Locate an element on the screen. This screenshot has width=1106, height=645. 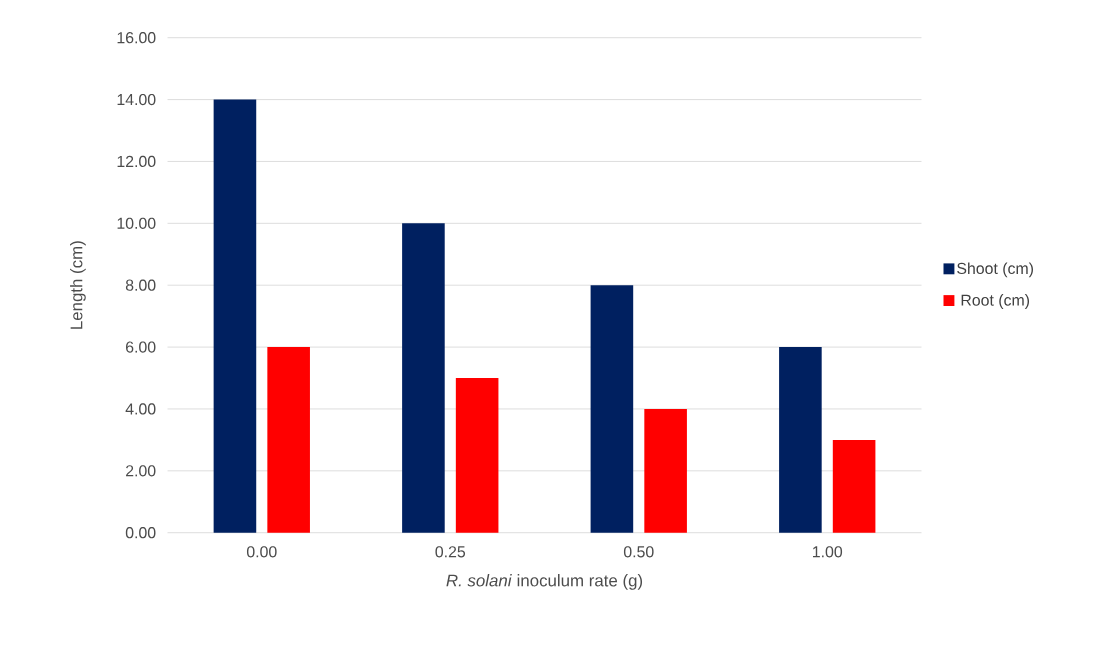
y-tick-label: 2.00 is located at coordinates (141, 471).